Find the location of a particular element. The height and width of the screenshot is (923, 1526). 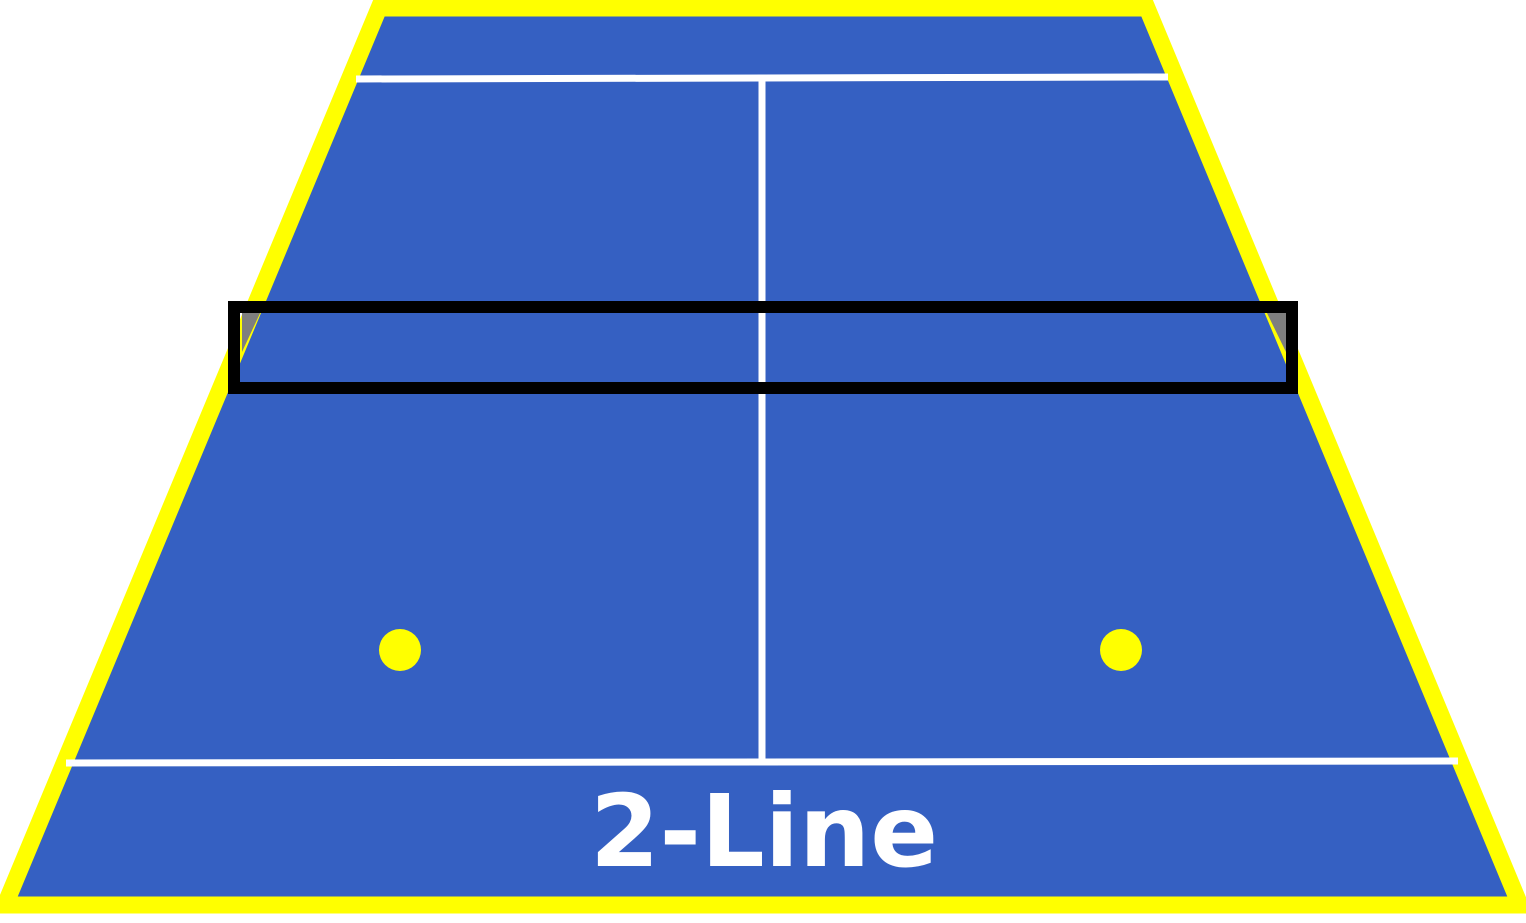

left-net-post is located at coordinates (252, 330).